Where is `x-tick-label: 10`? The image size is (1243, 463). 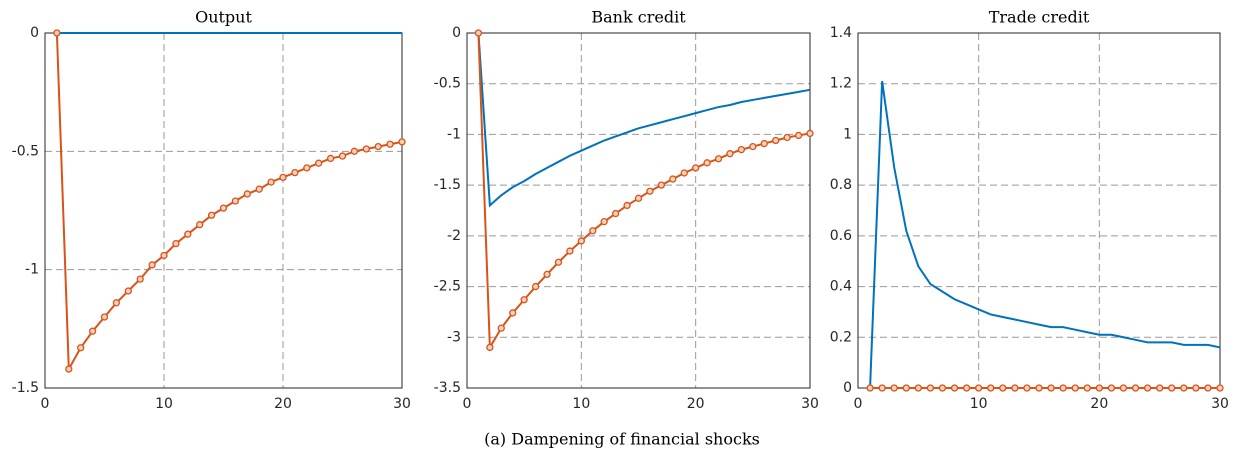
x-tick-label: 10 is located at coordinates (164, 404).